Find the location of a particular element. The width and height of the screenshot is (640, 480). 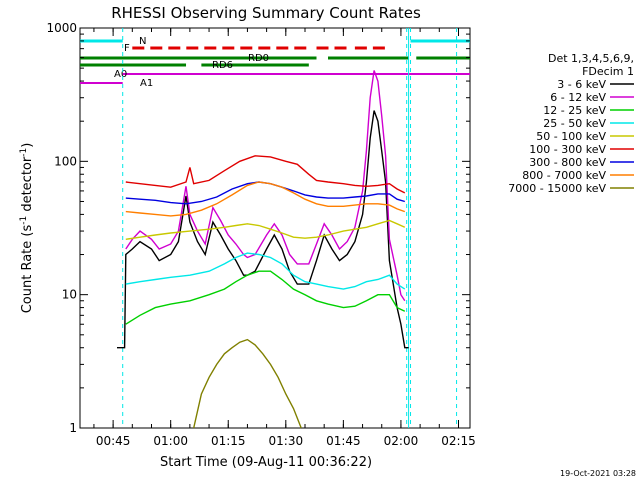

y-axis-label: Count Rate (s-1 detector-1) is located at coordinates (27, 228).